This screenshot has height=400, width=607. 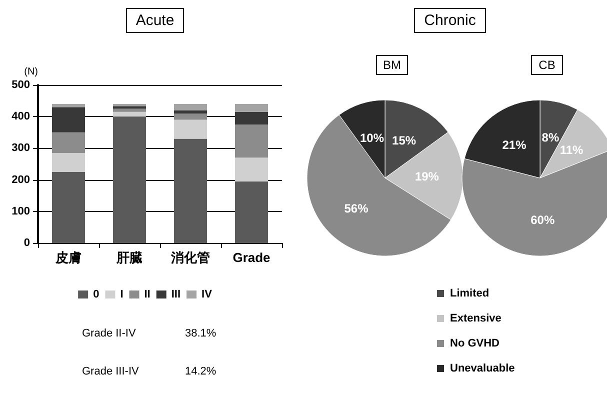 What do you see at coordinates (427, 177) in the screenshot?
I see `data-label: 19%` at bounding box center [427, 177].